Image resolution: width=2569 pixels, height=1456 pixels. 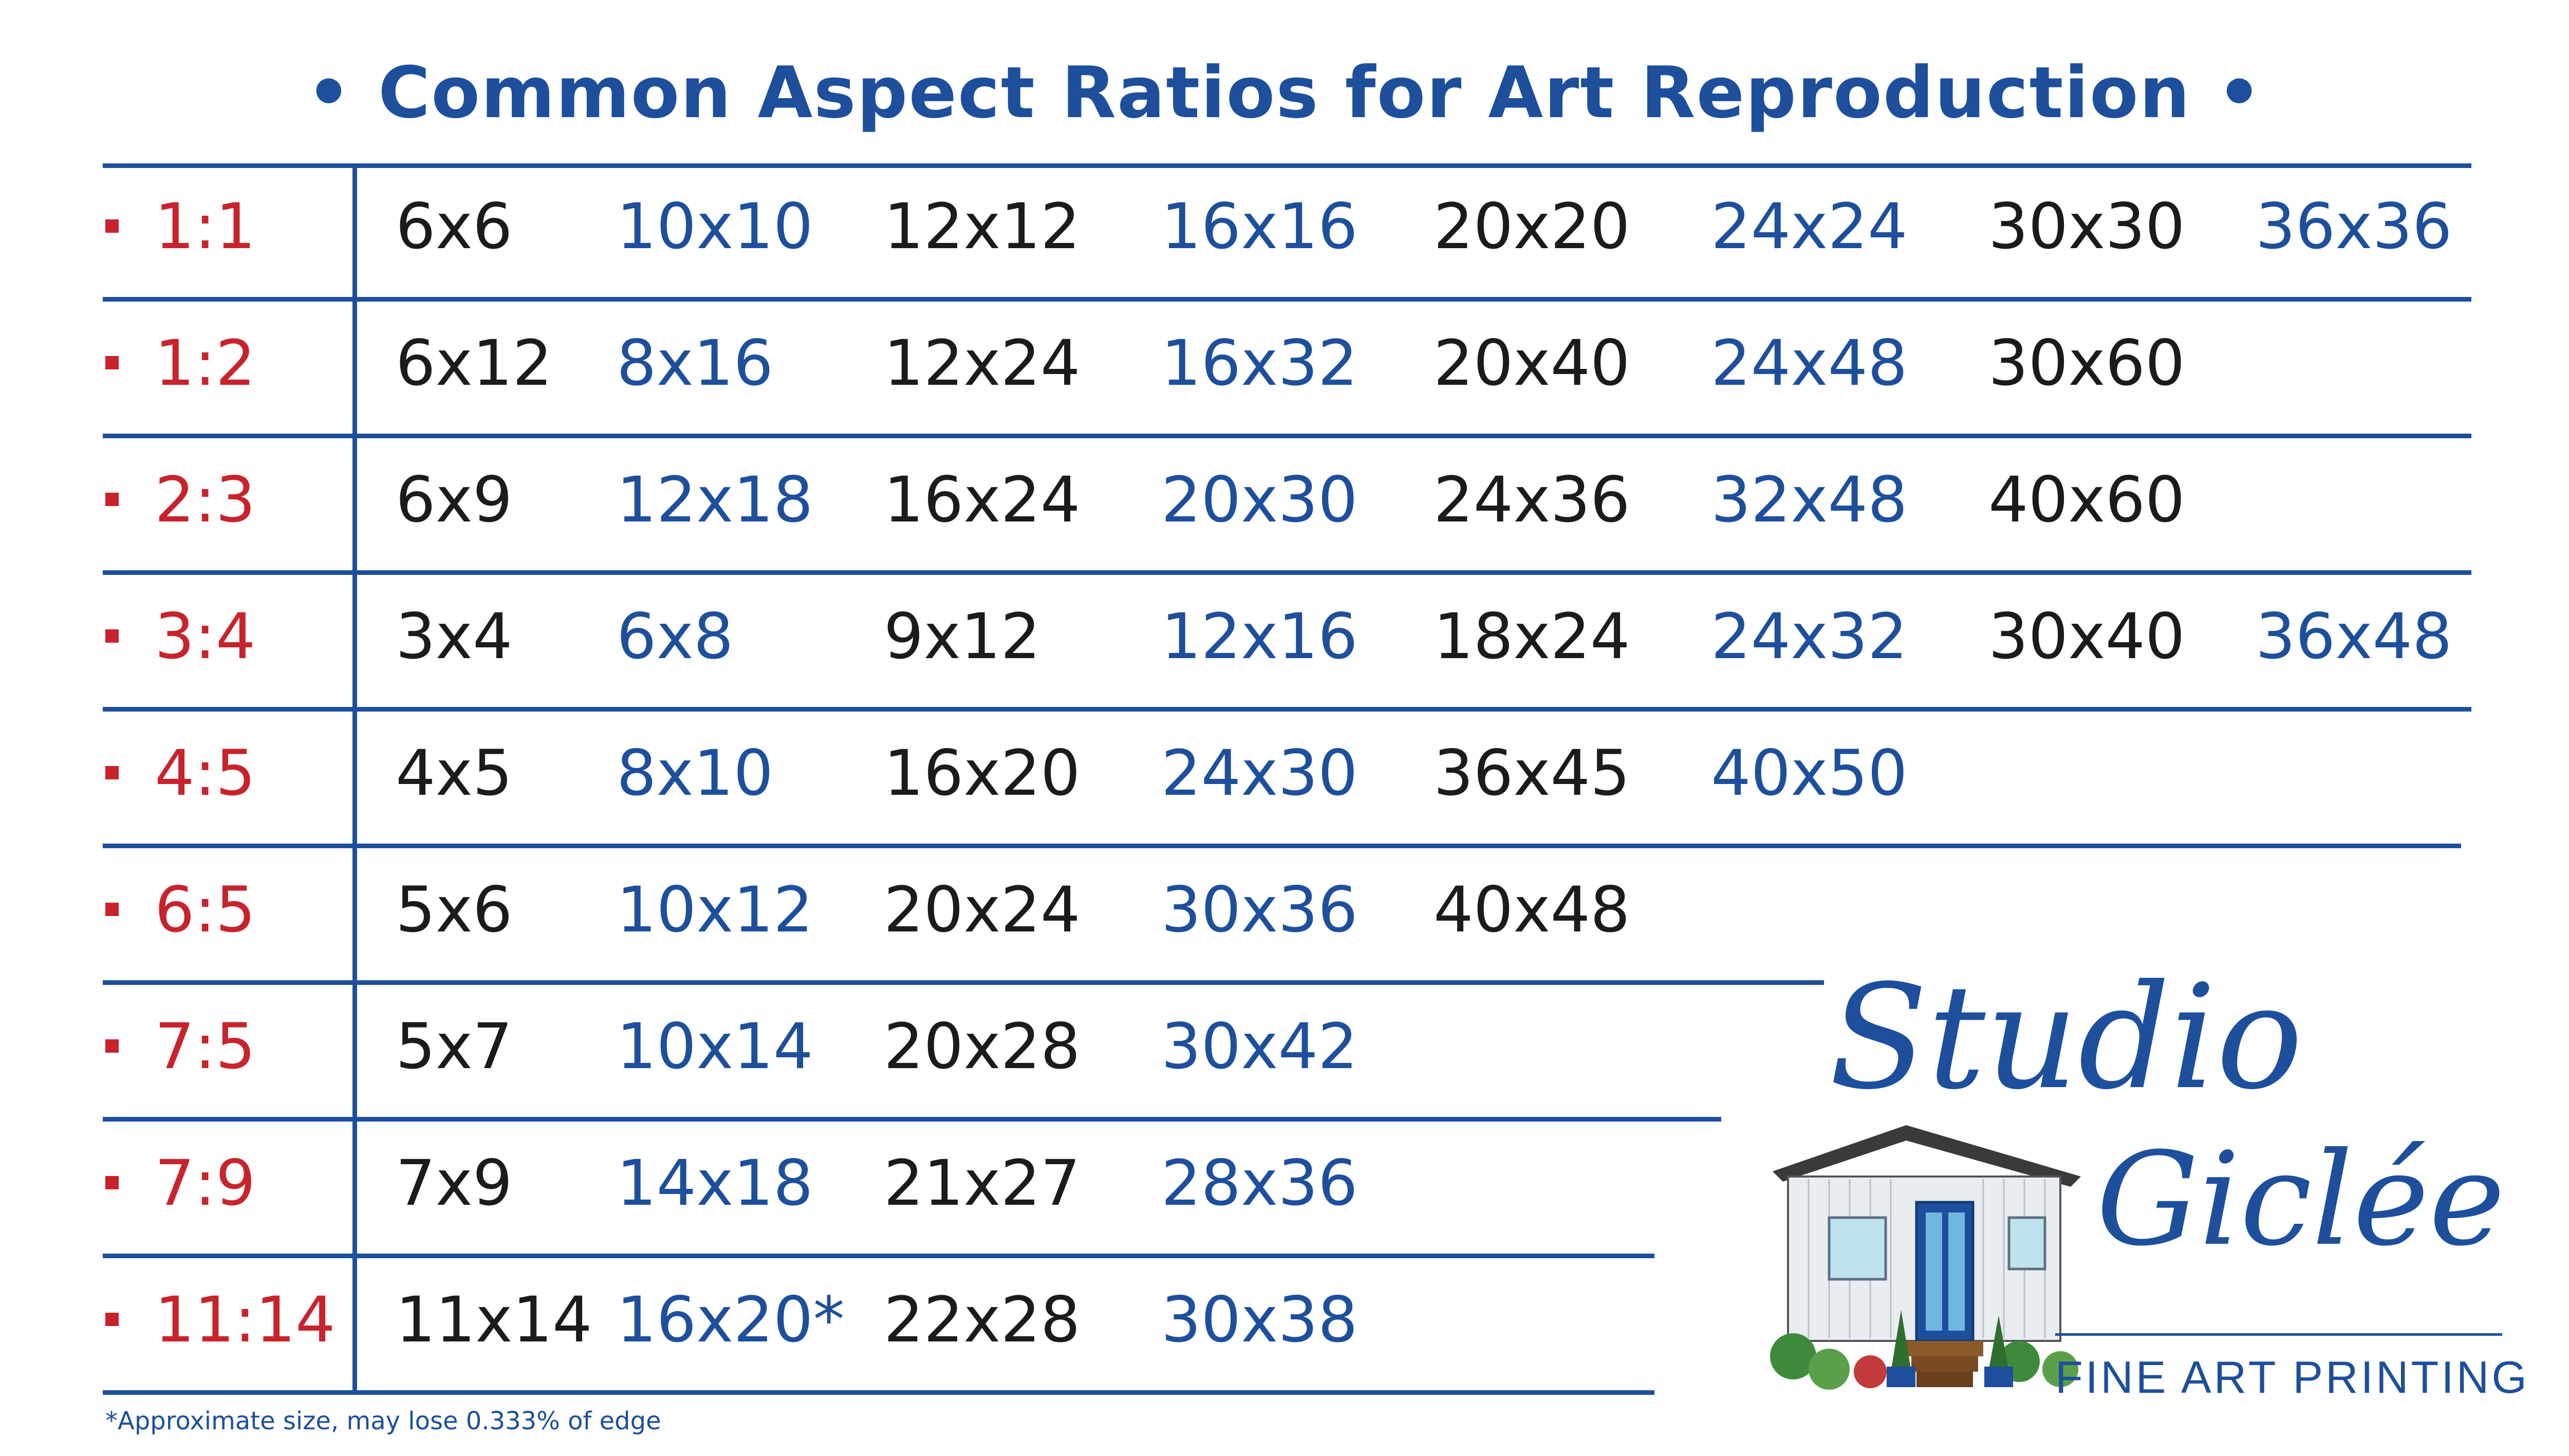 What do you see at coordinates (982, 910) in the screenshot?
I see `size-cell: 20x24` at bounding box center [982, 910].